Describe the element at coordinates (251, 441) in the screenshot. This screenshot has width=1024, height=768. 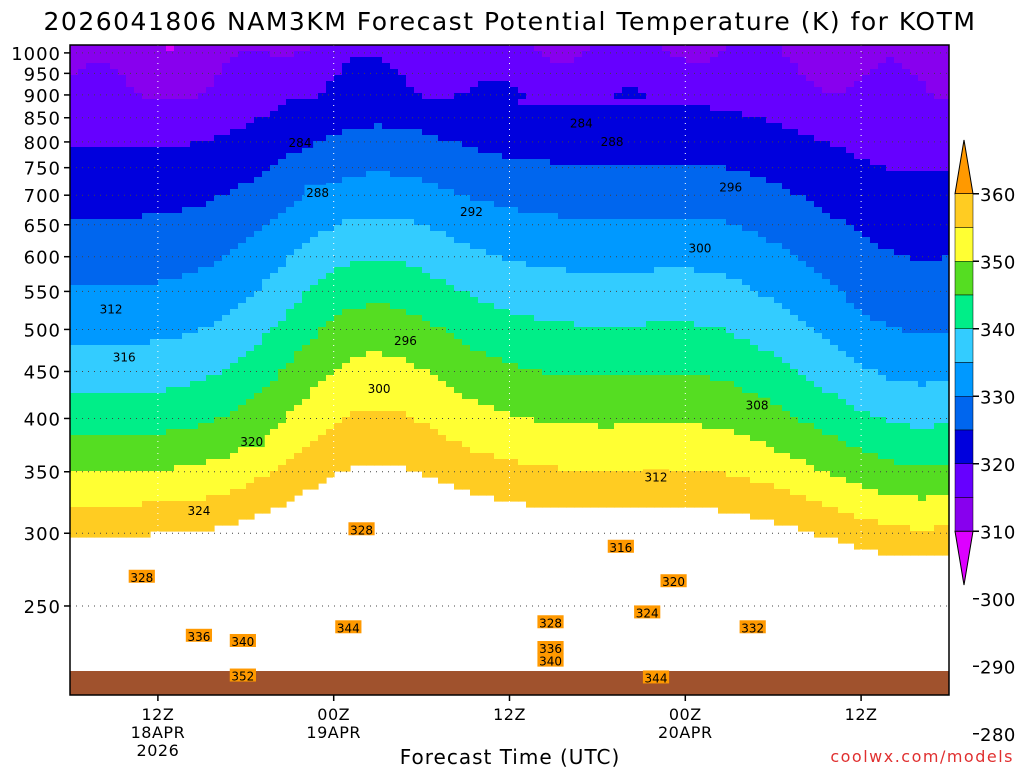
I see `contour-label-bg` at that location.